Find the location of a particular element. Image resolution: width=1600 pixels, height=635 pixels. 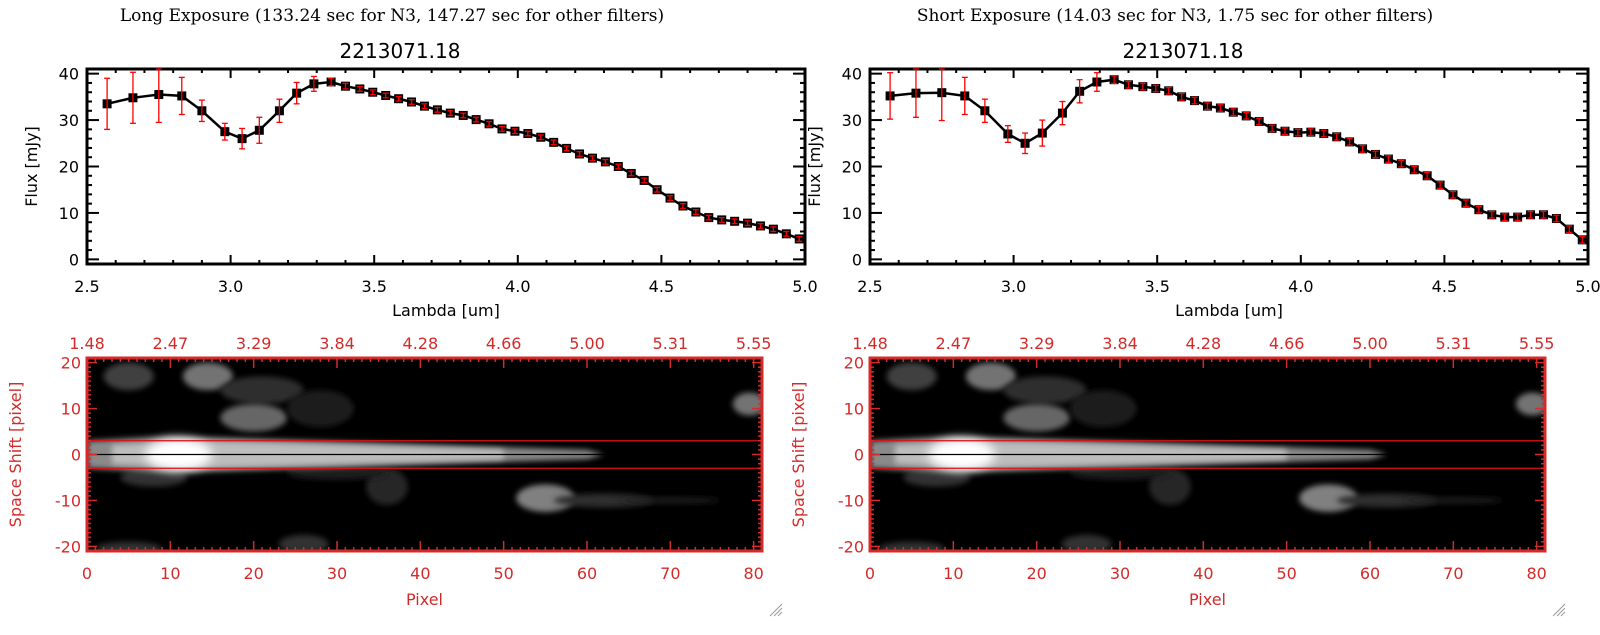

image-top-tick-label: 2.47 is located at coordinates (171, 343).